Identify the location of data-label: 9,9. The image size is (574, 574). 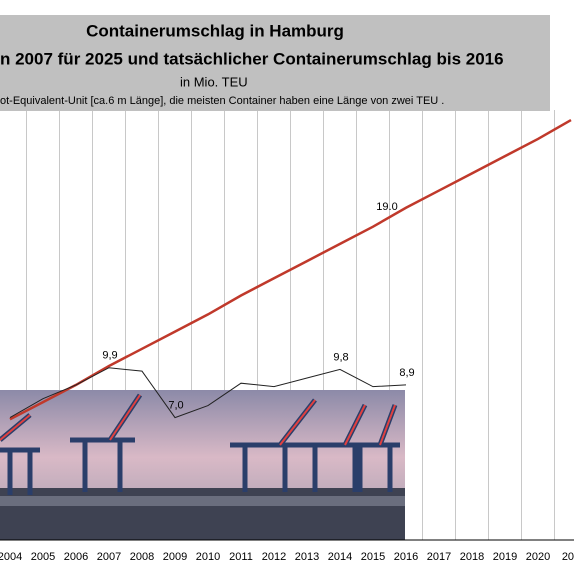
(109, 356).